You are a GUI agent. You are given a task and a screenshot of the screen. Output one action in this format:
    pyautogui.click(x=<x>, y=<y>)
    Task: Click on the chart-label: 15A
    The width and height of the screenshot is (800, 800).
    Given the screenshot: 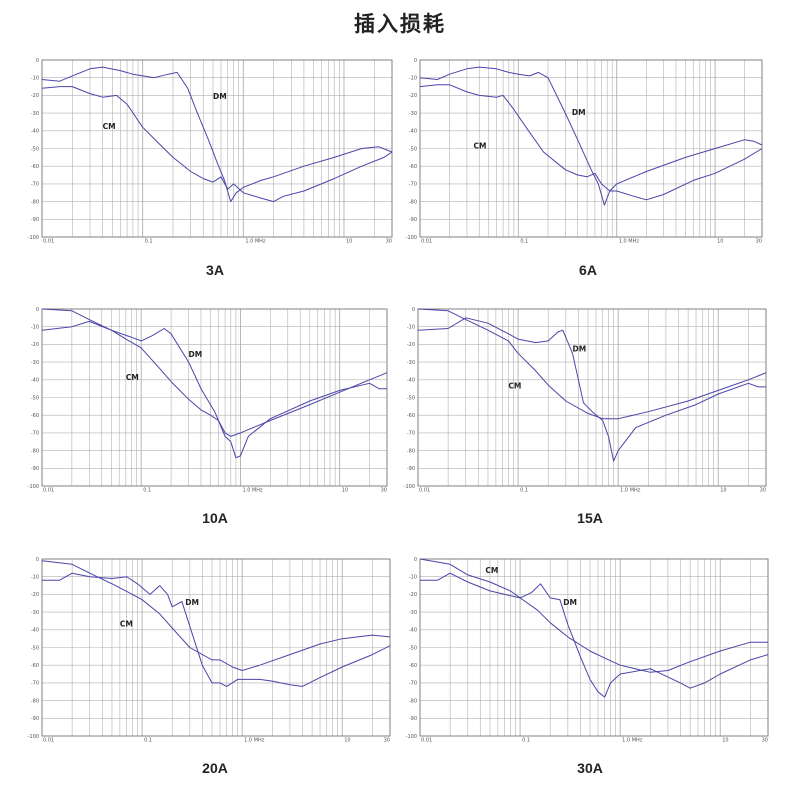 What is the action you would take?
    pyautogui.click(x=590, y=518)
    